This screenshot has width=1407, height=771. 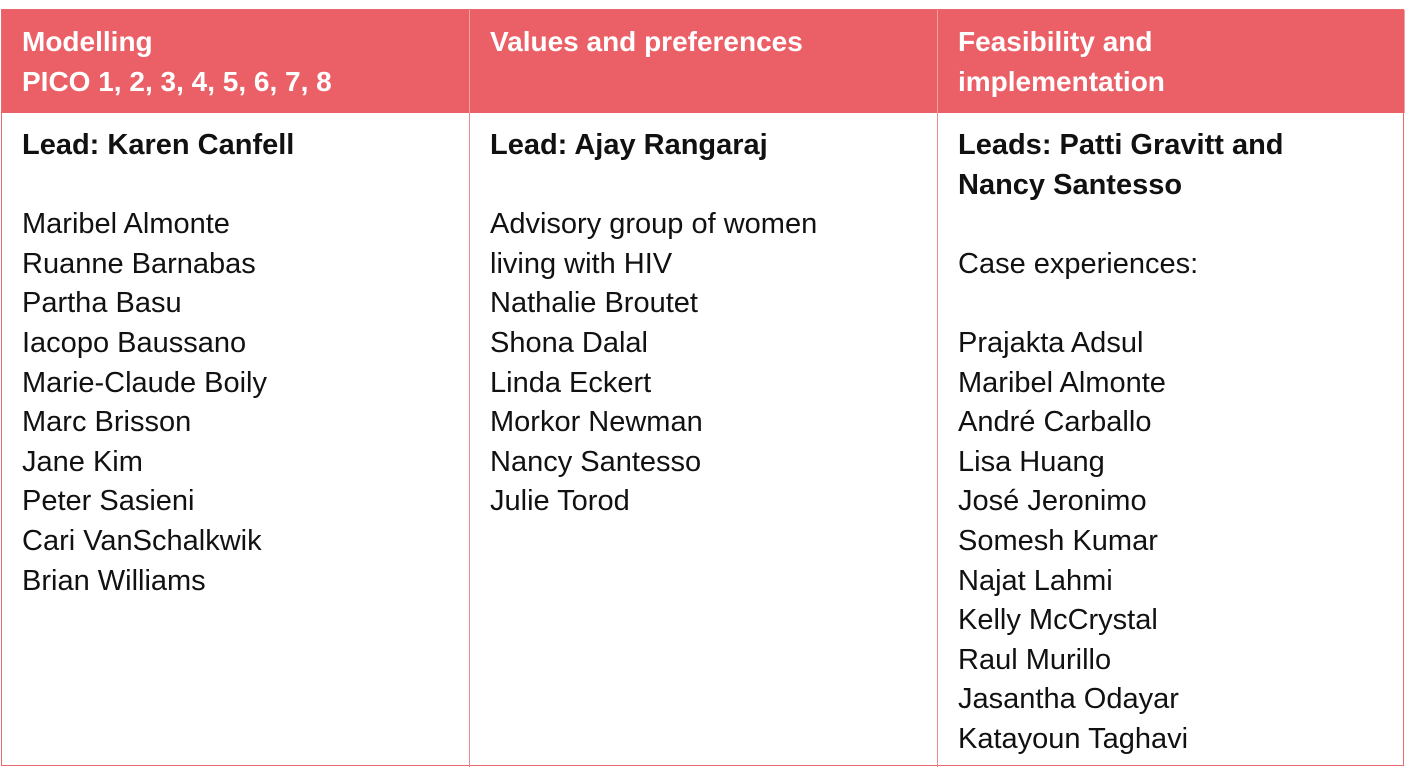 I want to click on member-name: José Jeronimo, so click(x=1052, y=501).